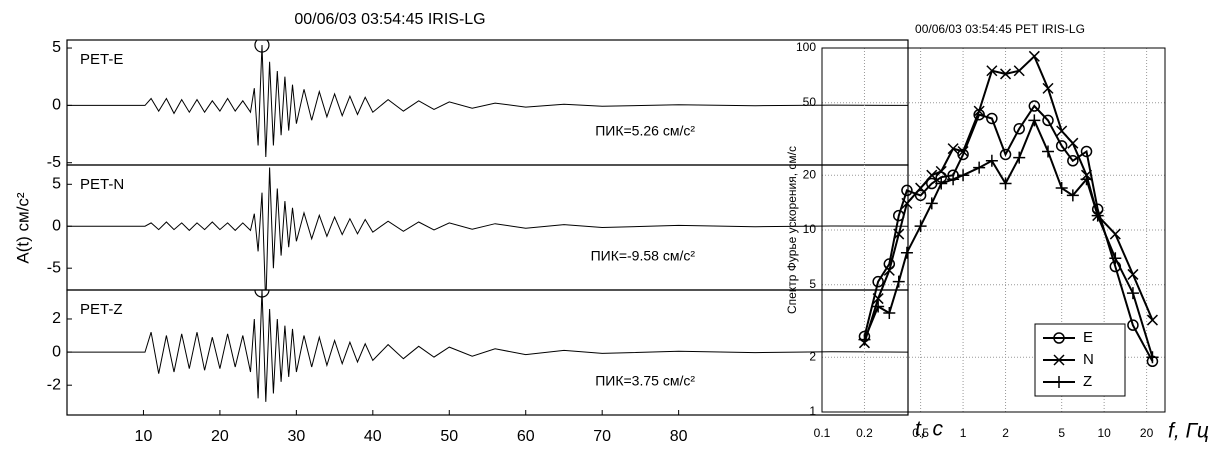 This screenshot has width=1225, height=453. Describe the element at coordinates (810, 174) in the screenshot. I see `y-tick-label: 20` at that location.